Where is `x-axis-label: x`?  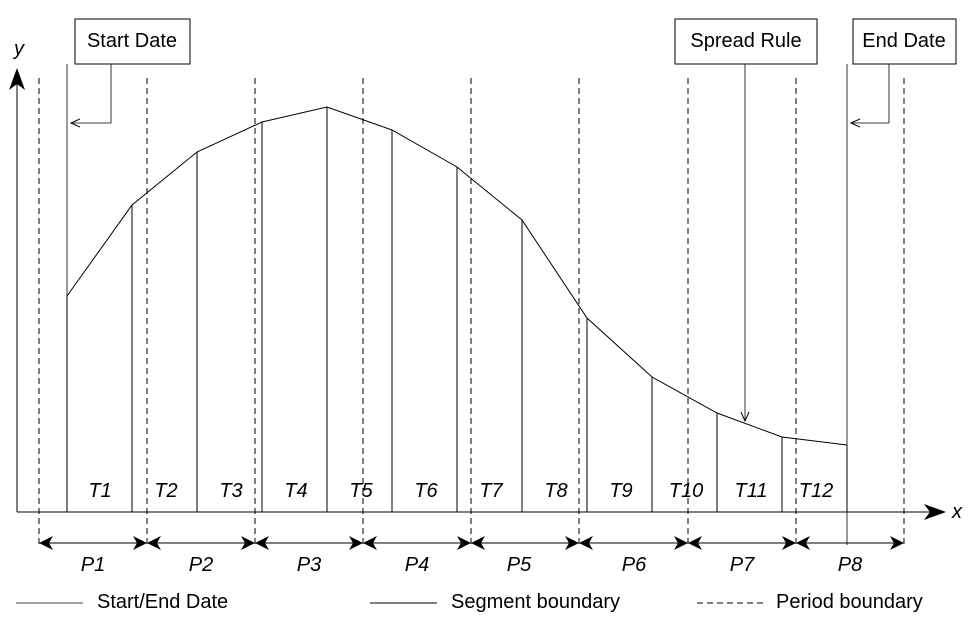 x-axis-label: x is located at coordinates (957, 512).